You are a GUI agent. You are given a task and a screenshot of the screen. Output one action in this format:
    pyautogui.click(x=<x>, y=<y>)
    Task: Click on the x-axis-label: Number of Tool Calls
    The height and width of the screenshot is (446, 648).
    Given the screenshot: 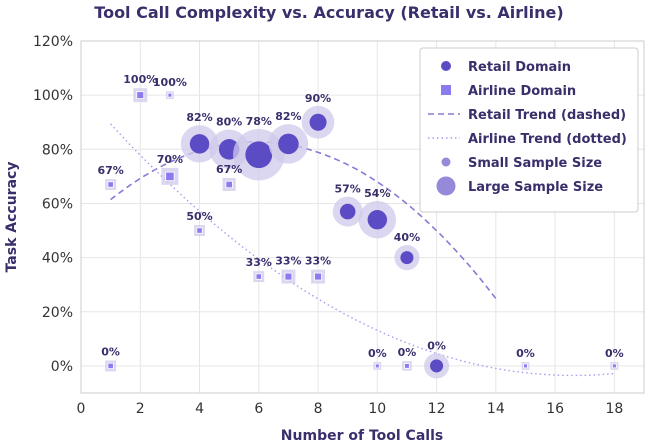 What is the action you would take?
    pyautogui.click(x=362, y=436)
    